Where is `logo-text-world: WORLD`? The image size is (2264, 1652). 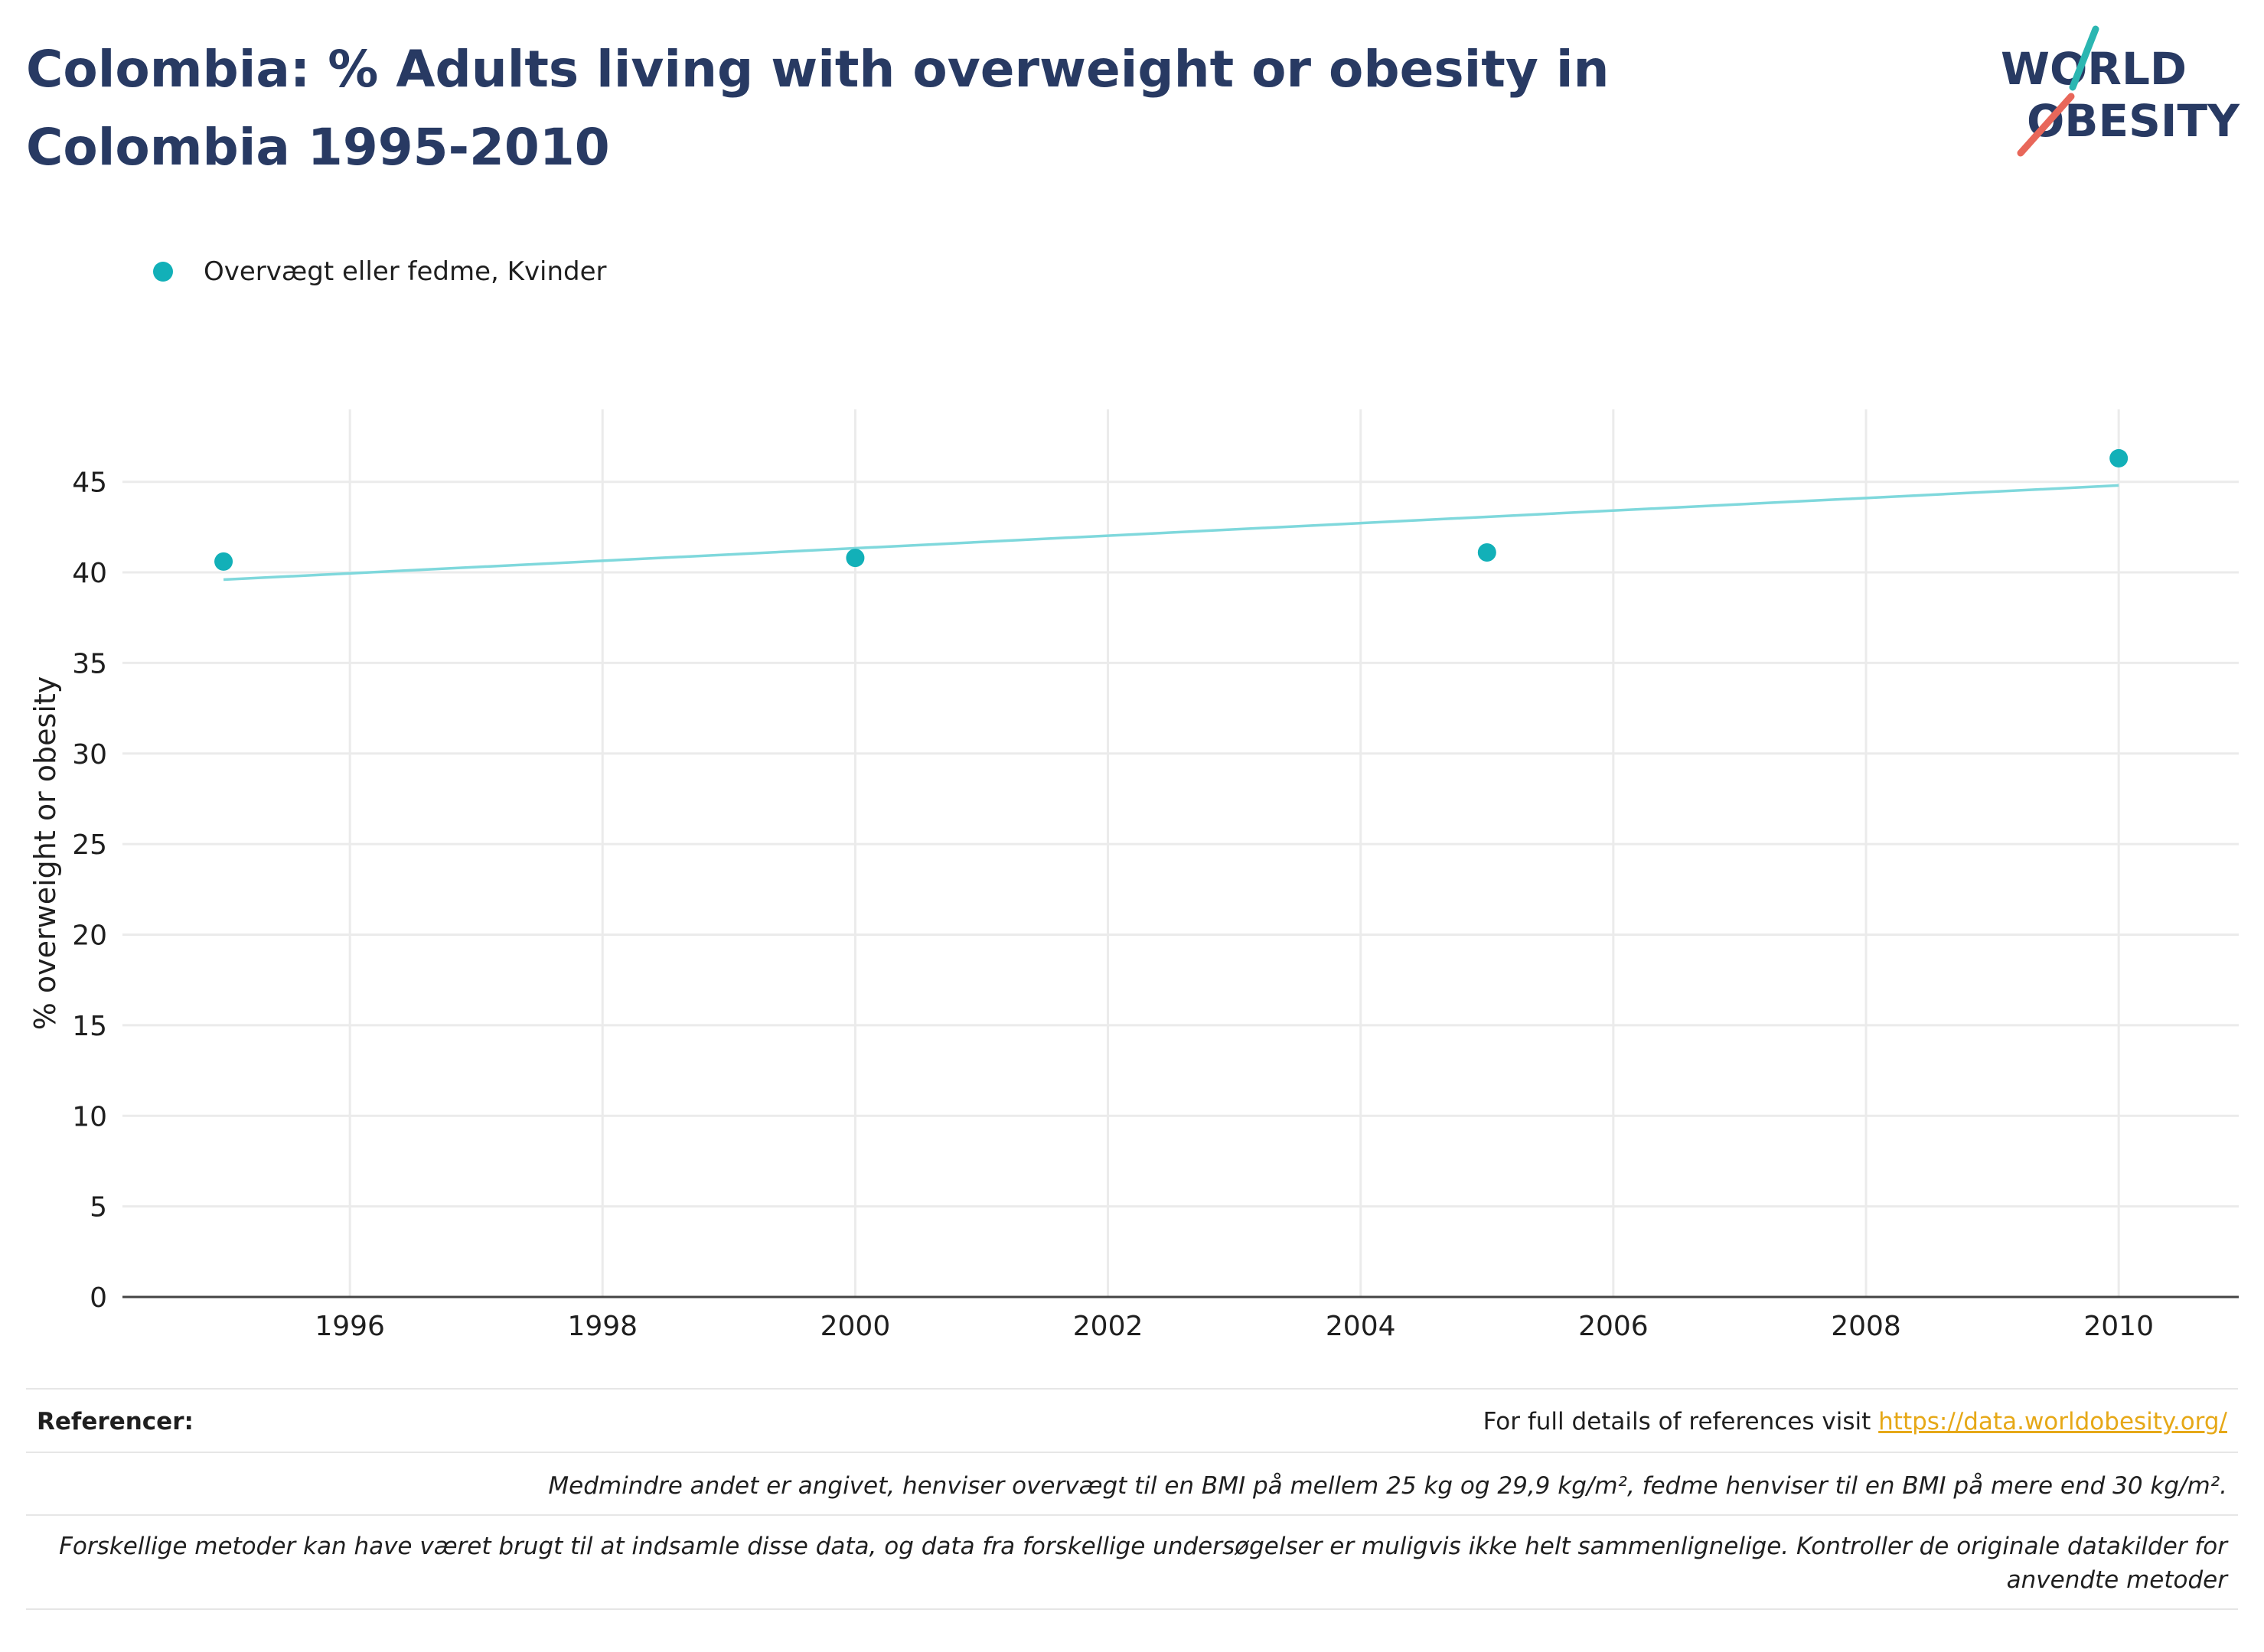 logo-text-world: WORLD is located at coordinates (2094, 69).